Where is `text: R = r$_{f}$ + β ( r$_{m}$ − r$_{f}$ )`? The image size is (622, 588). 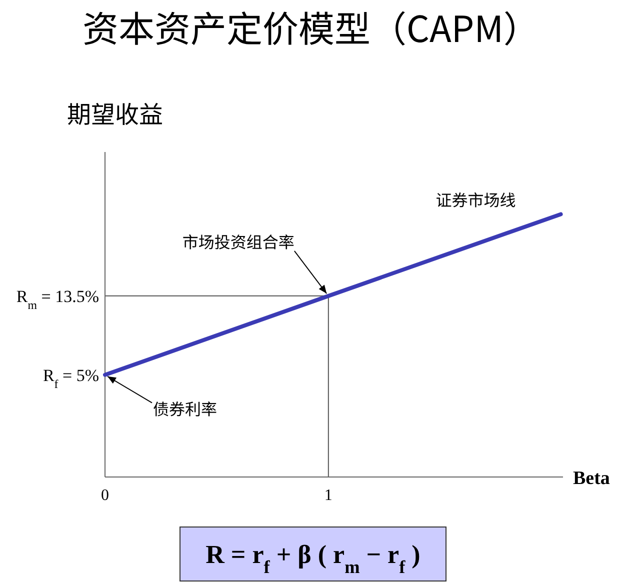
text: R = r$_{f}$ + β ( r$_{m}$ − r$_{f}$ ) is located at coordinates (313, 558).